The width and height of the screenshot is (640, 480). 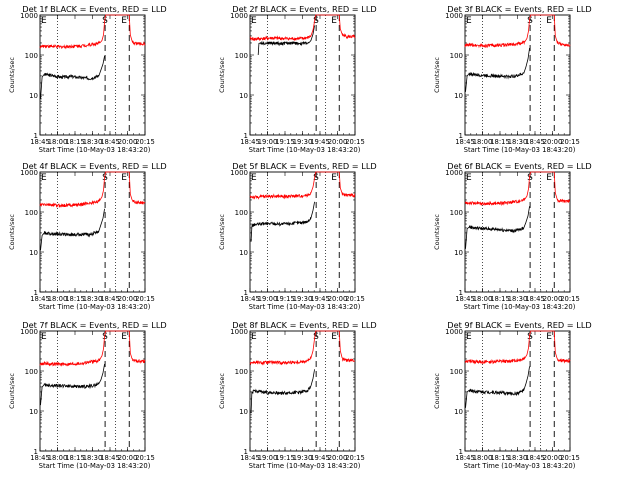 I want to click on chart-title: Det 3f BLACK = Events, RED = LLD, so click(x=519, y=9).